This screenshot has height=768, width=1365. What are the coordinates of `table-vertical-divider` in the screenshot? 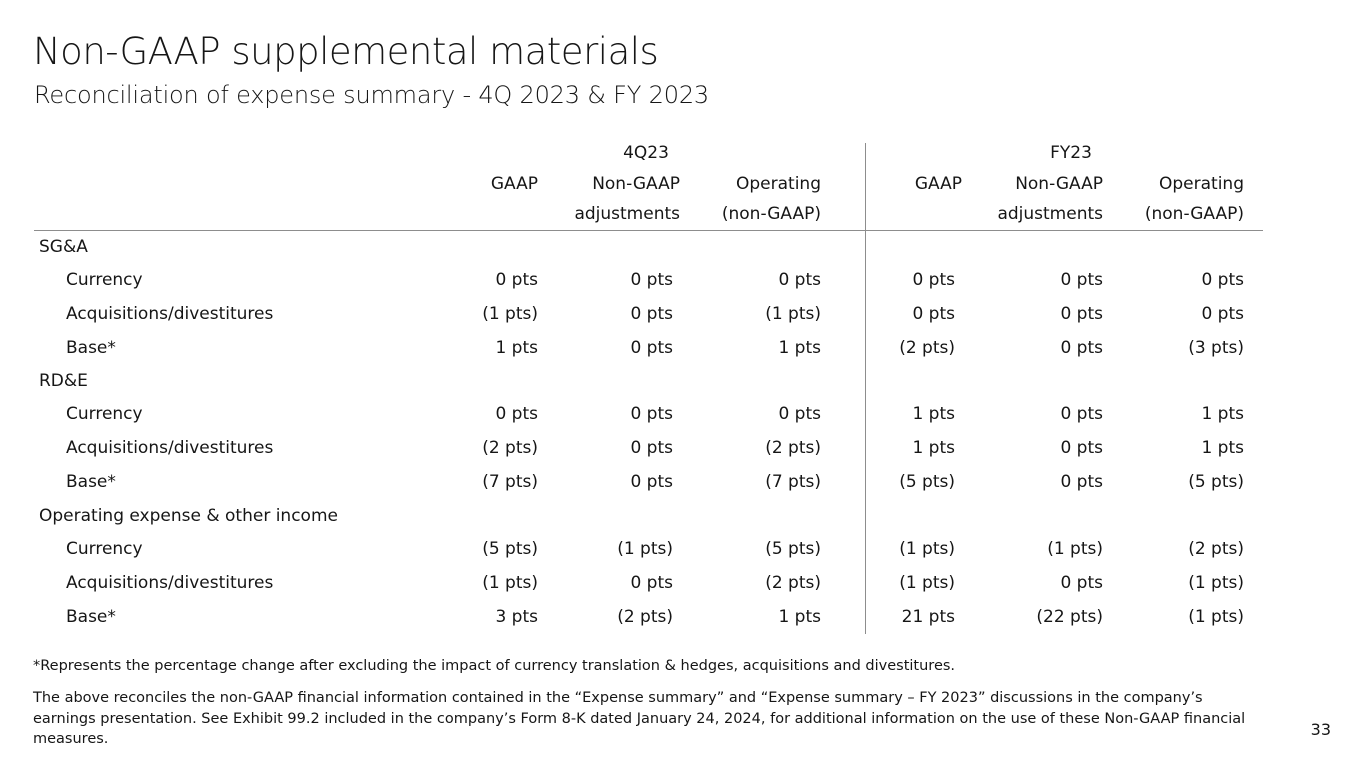 It's located at (865, 388).